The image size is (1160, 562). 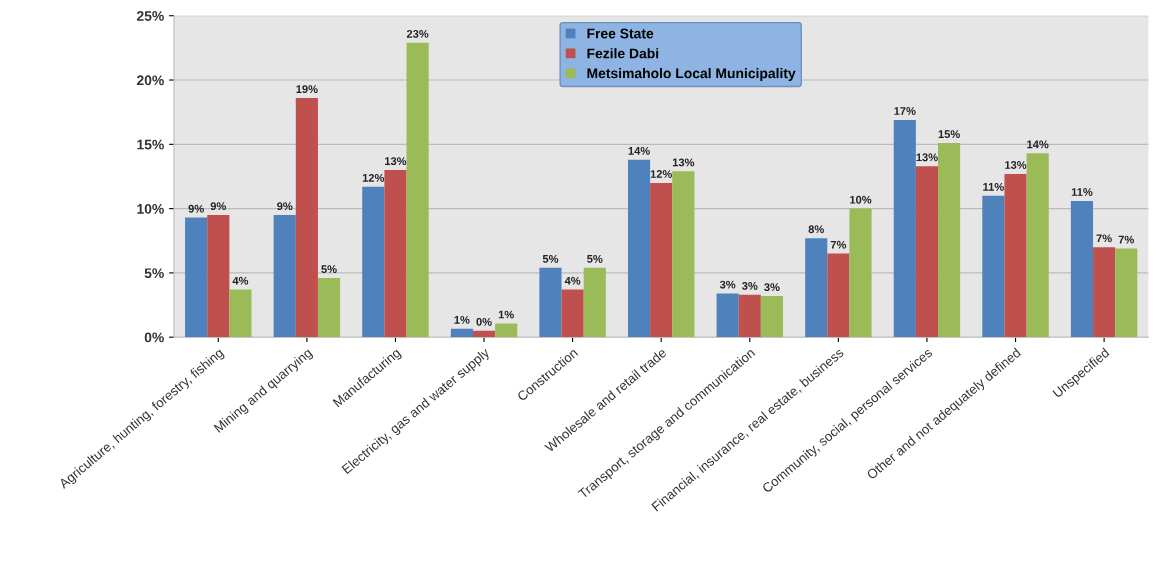 What do you see at coordinates (905, 111) in the screenshot?
I see `data-label: 17%` at bounding box center [905, 111].